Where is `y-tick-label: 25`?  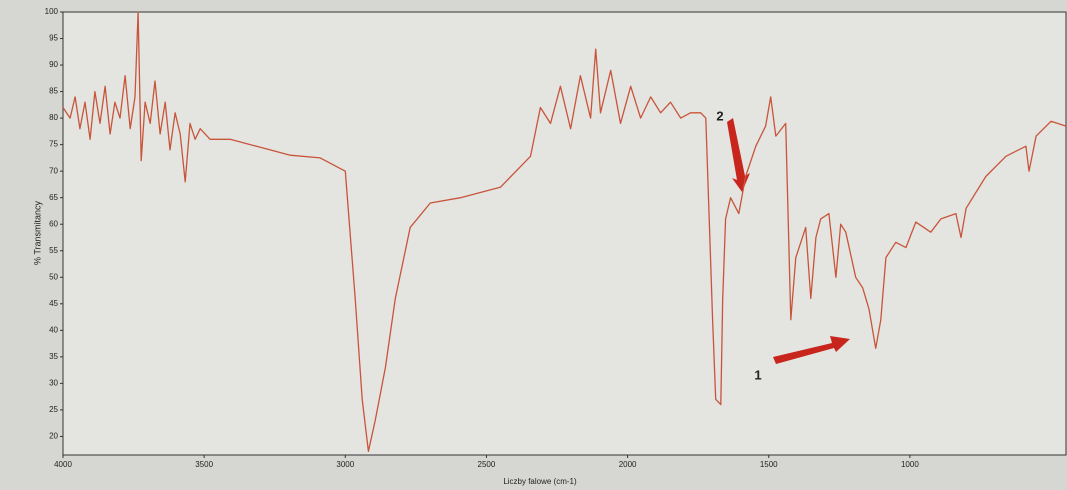
y-tick-label: 25 is located at coordinates (53, 409).